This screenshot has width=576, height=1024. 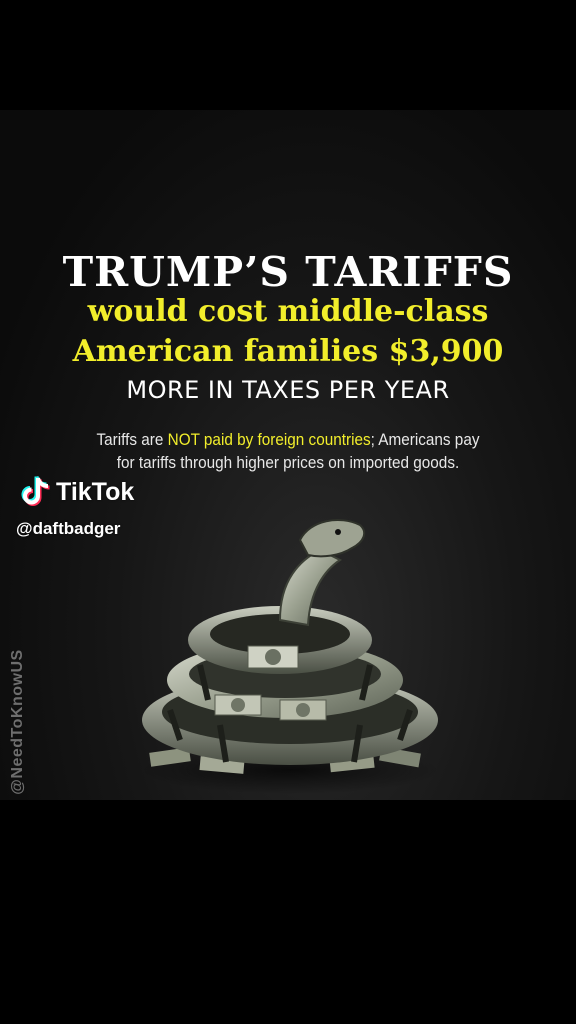 What do you see at coordinates (288, 390) in the screenshot?
I see `headline-line-4: MORE IN TAXES PER YEAR` at bounding box center [288, 390].